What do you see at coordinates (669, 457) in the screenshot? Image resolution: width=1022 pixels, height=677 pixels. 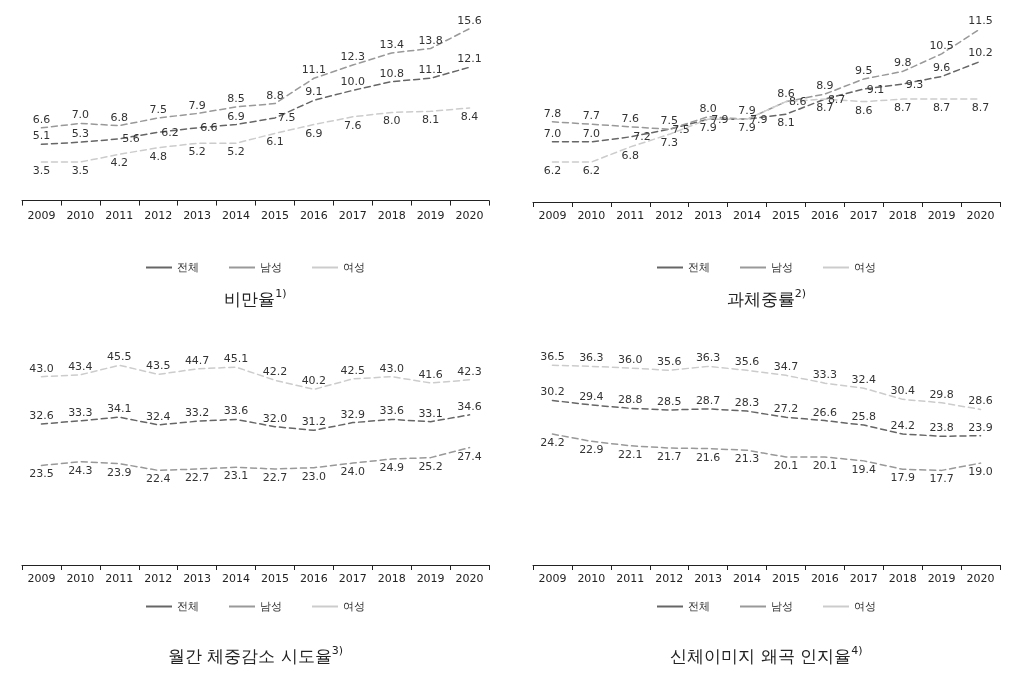 I see `data-label: 21.7` at bounding box center [669, 457].